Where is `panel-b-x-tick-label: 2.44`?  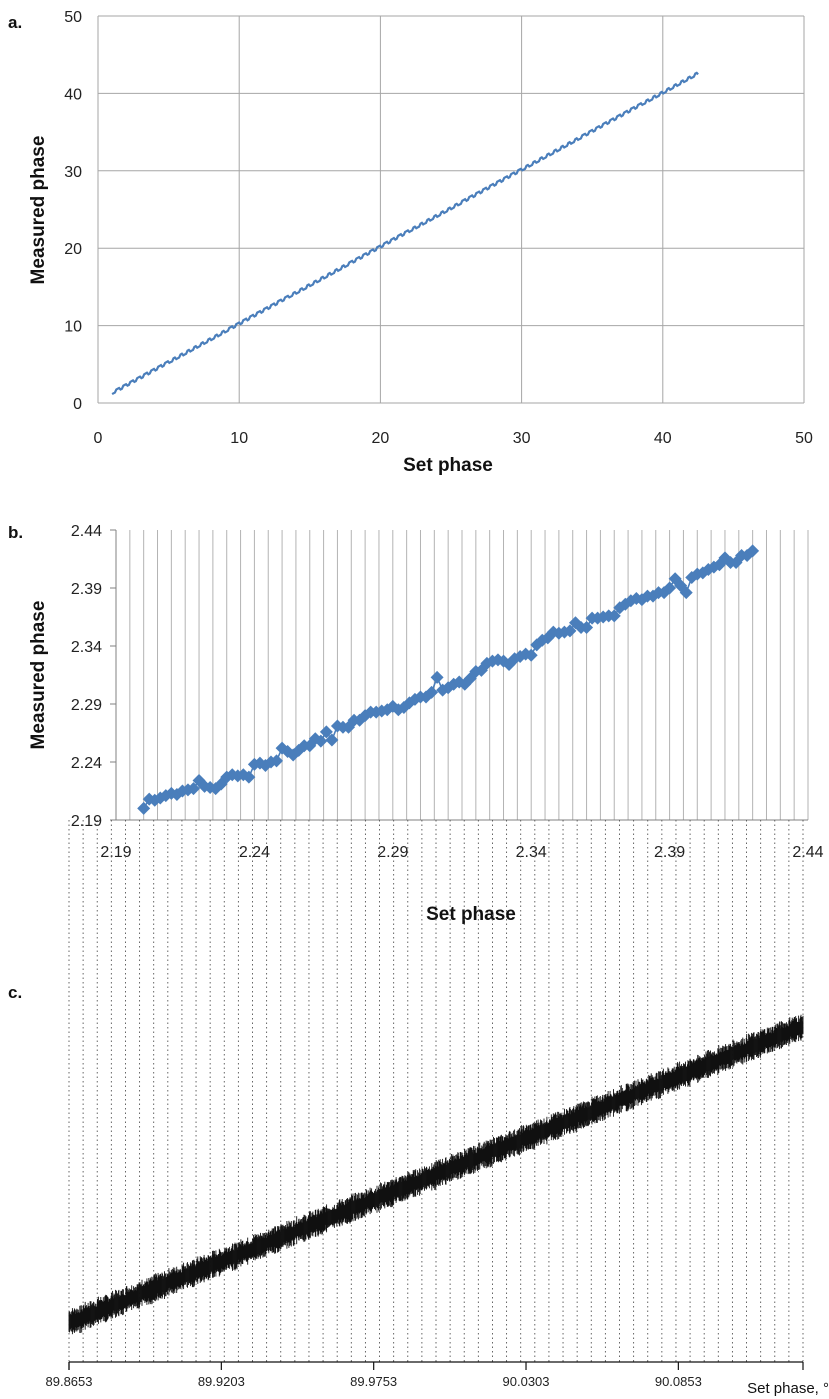
panel-b-x-tick-label: 2.44 is located at coordinates (807, 852).